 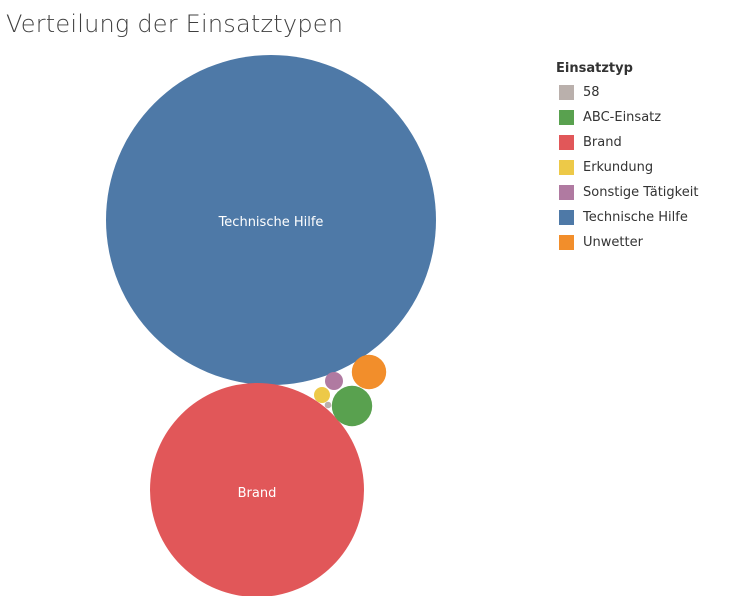 I want to click on legend-title: Einsatztyp, so click(x=594, y=68).